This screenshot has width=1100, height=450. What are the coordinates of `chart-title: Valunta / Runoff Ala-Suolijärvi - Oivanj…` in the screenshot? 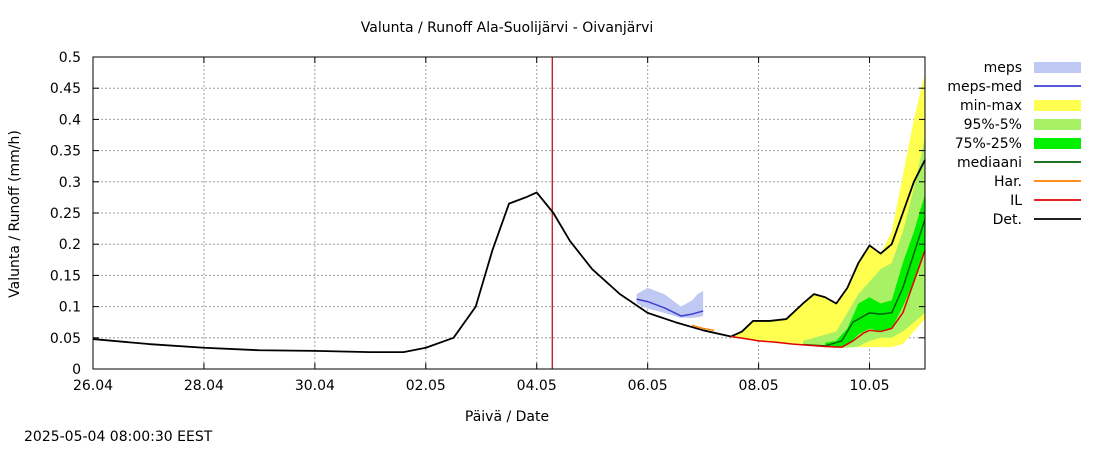 It's located at (507, 28).